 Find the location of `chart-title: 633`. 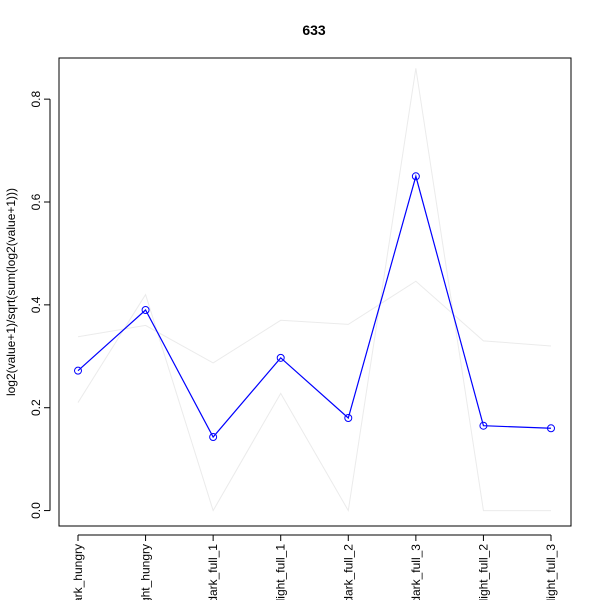

chart-title: 633 is located at coordinates (314, 30).